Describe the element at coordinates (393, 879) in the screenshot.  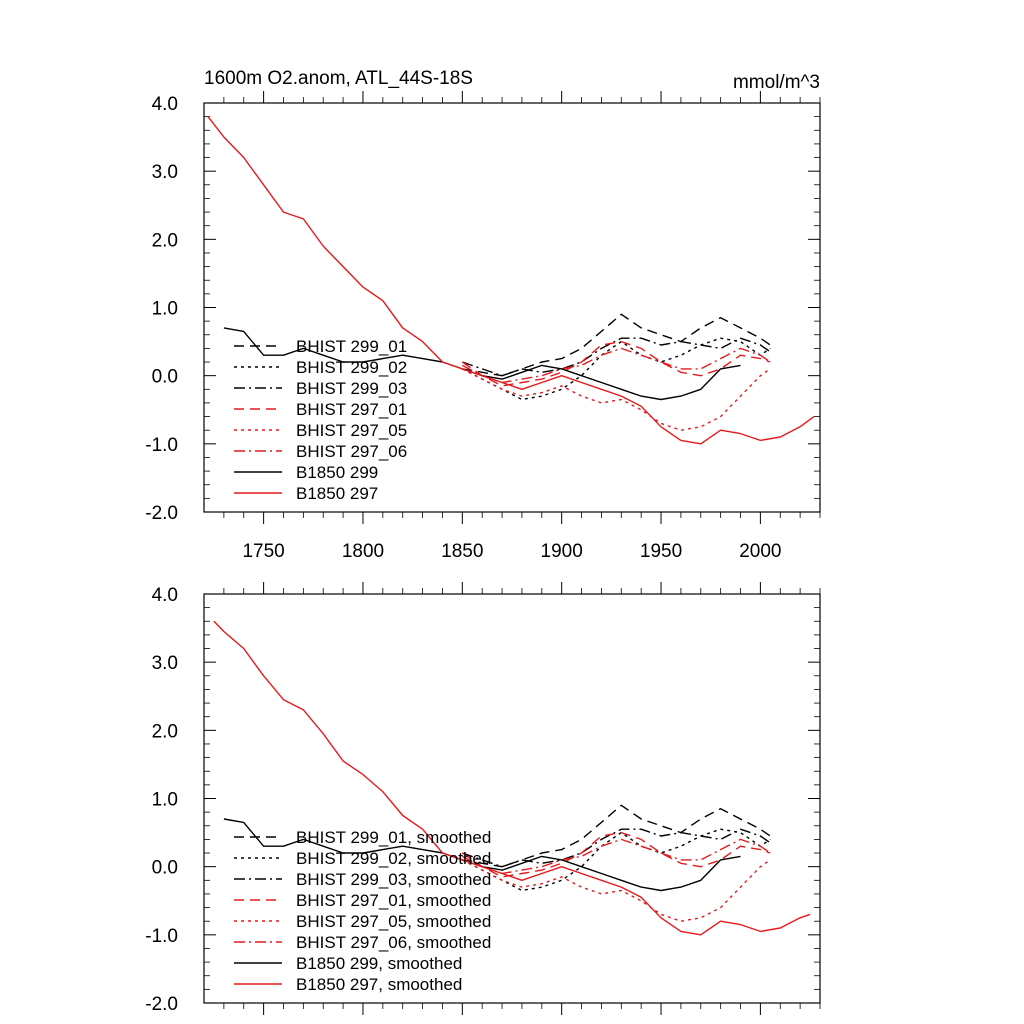
I see `legend-label: BHIST 299_03, smoothed` at that location.